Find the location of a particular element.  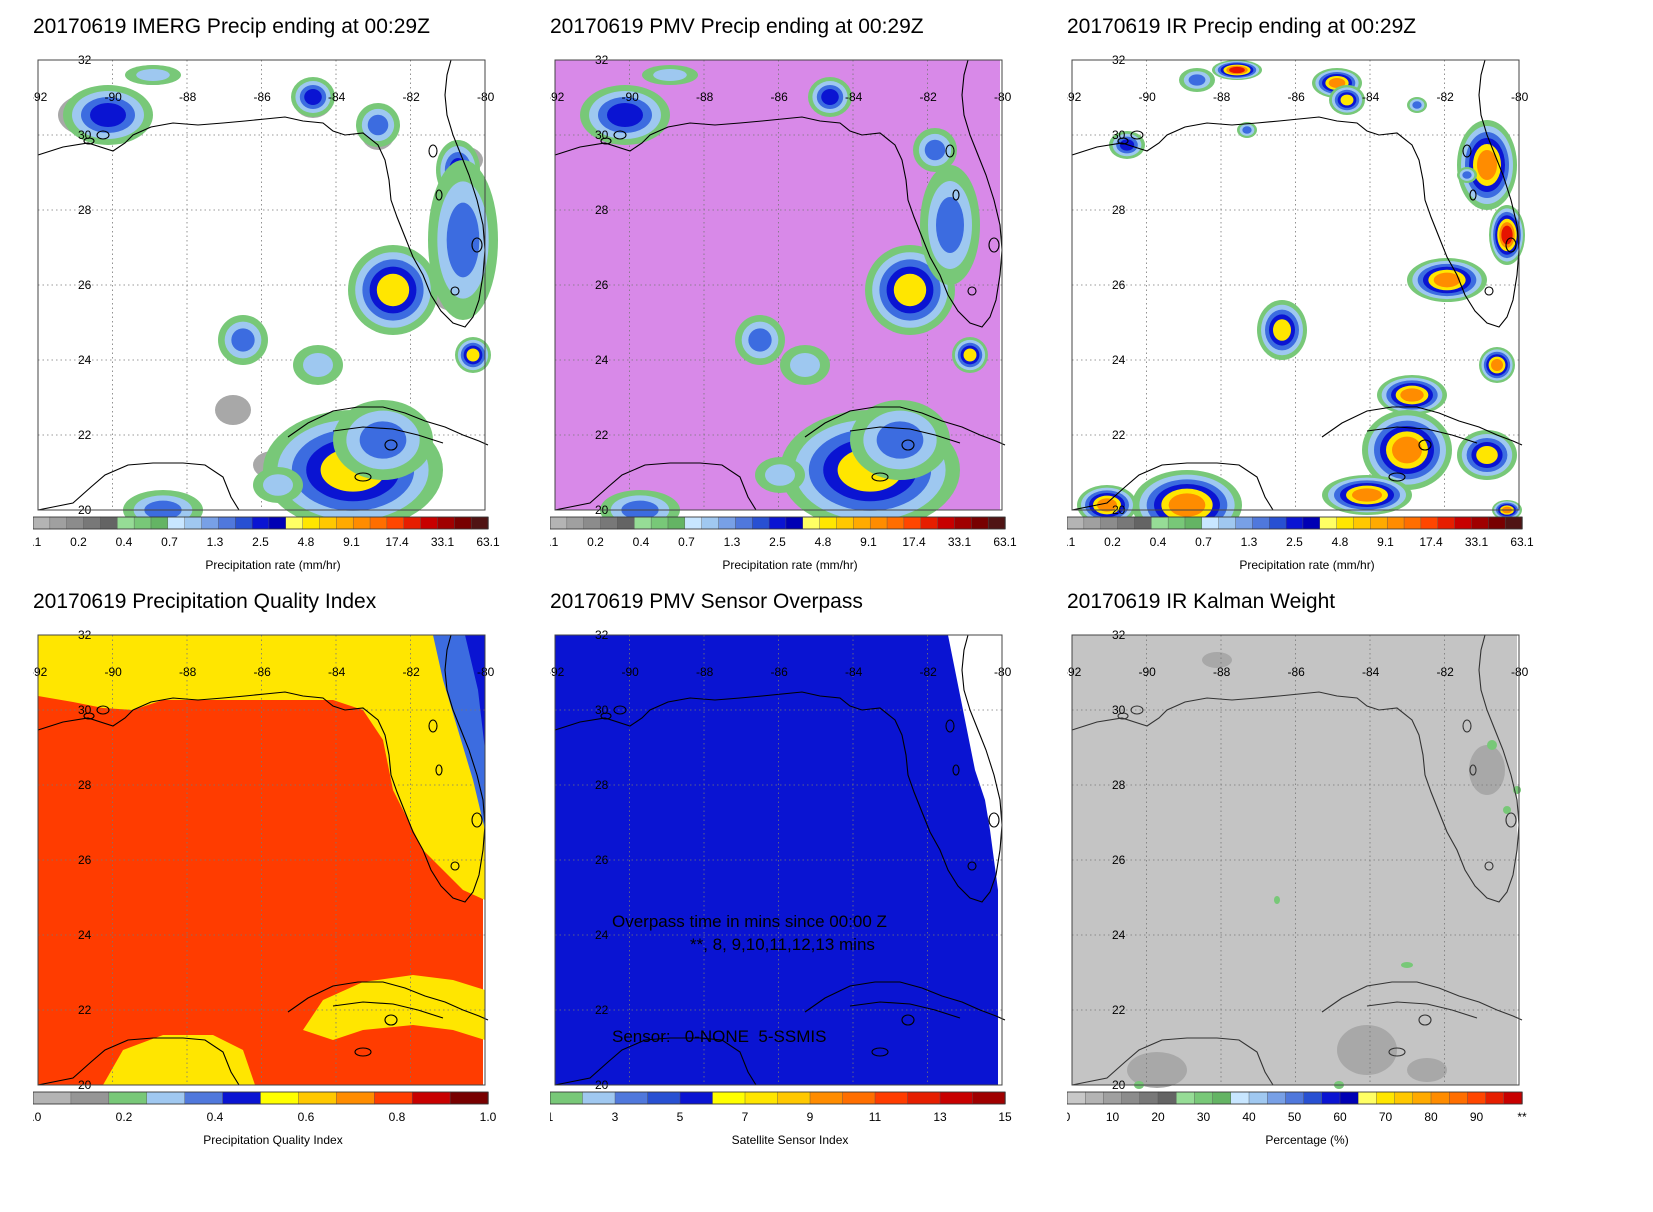

panel-title: 20170619 PMV Sensor Overpass is located at coordinates (706, 601).